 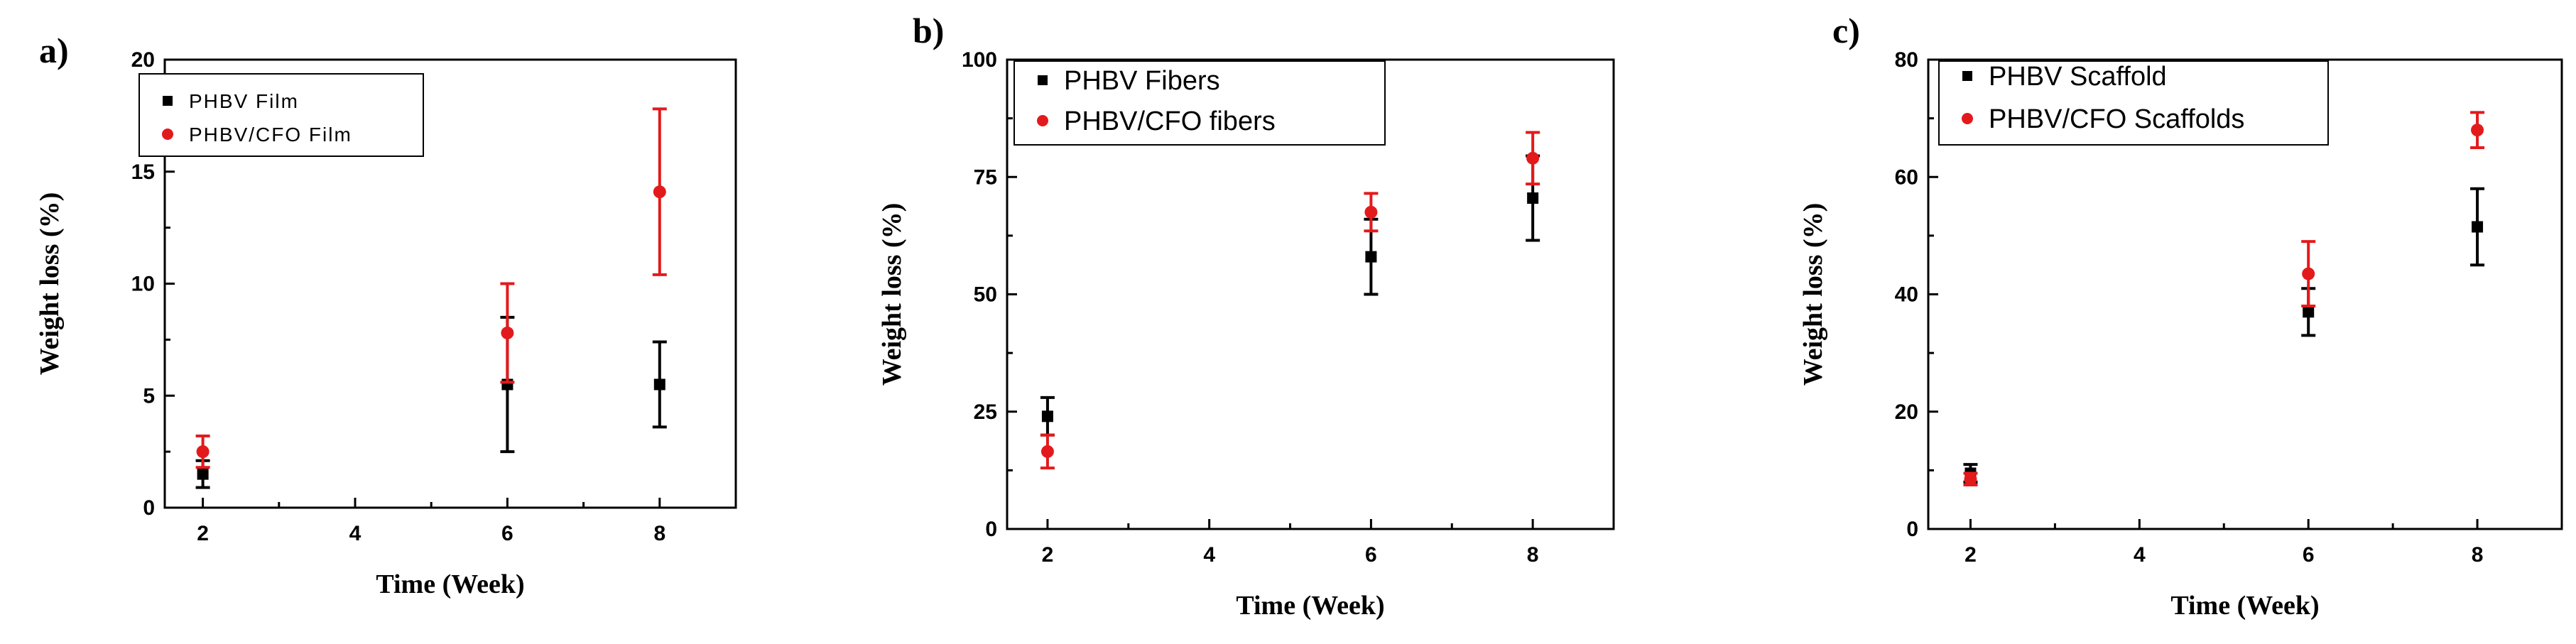 What do you see at coordinates (929, 30) in the screenshot?
I see `panel-label: b)` at bounding box center [929, 30].